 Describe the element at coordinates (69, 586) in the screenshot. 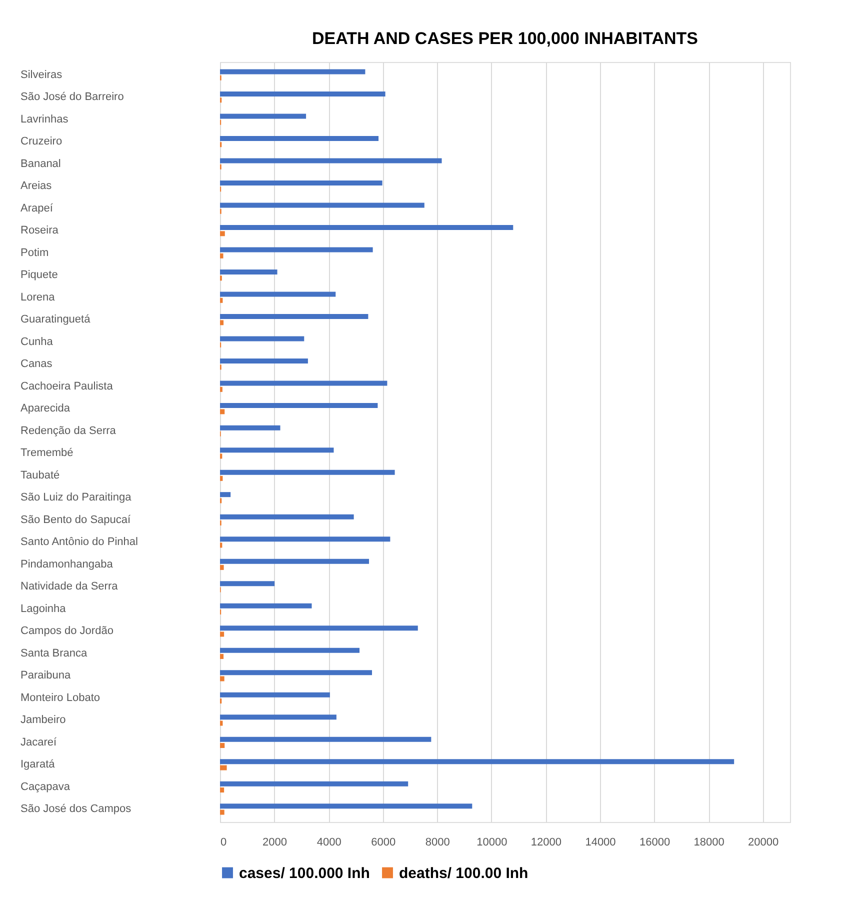

I see `y-tick-label: Natividade da Serra` at that location.